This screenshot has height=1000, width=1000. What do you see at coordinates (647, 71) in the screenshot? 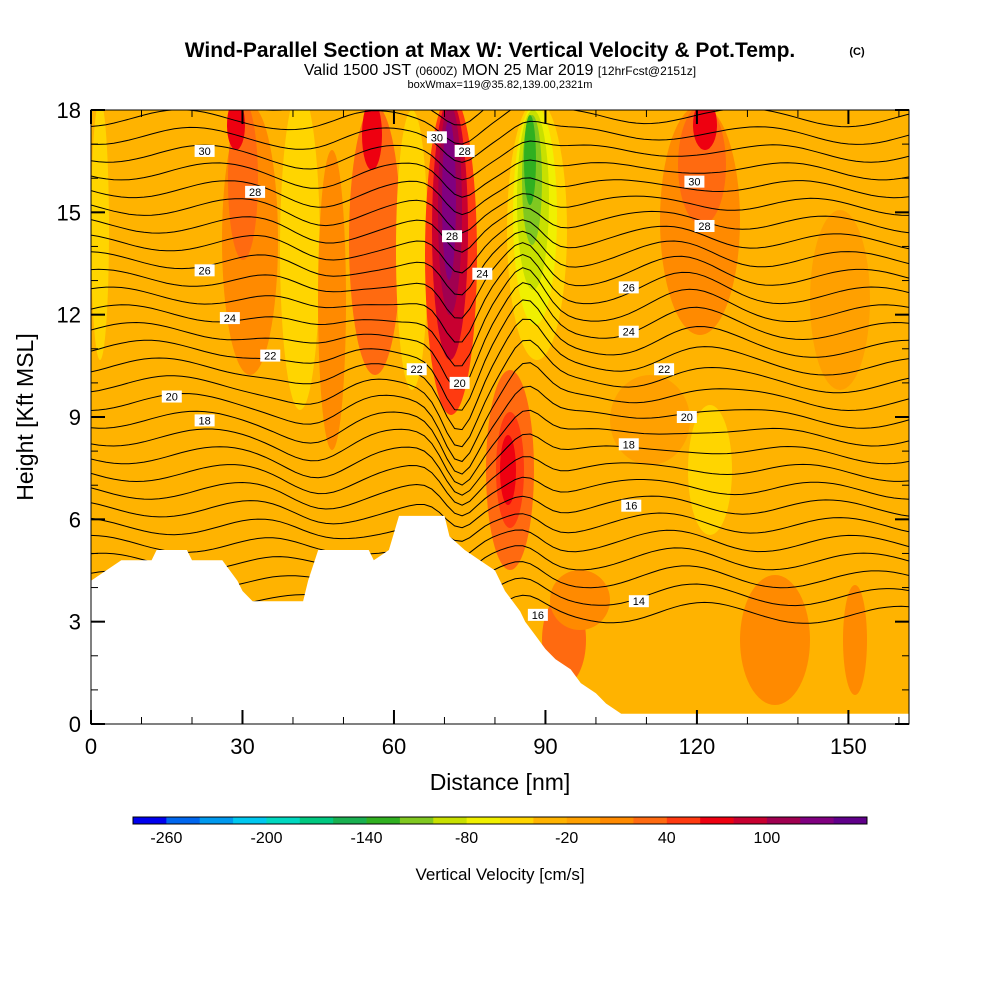
I see `forecast-info: [12hrFcst@2151z]` at bounding box center [647, 71].